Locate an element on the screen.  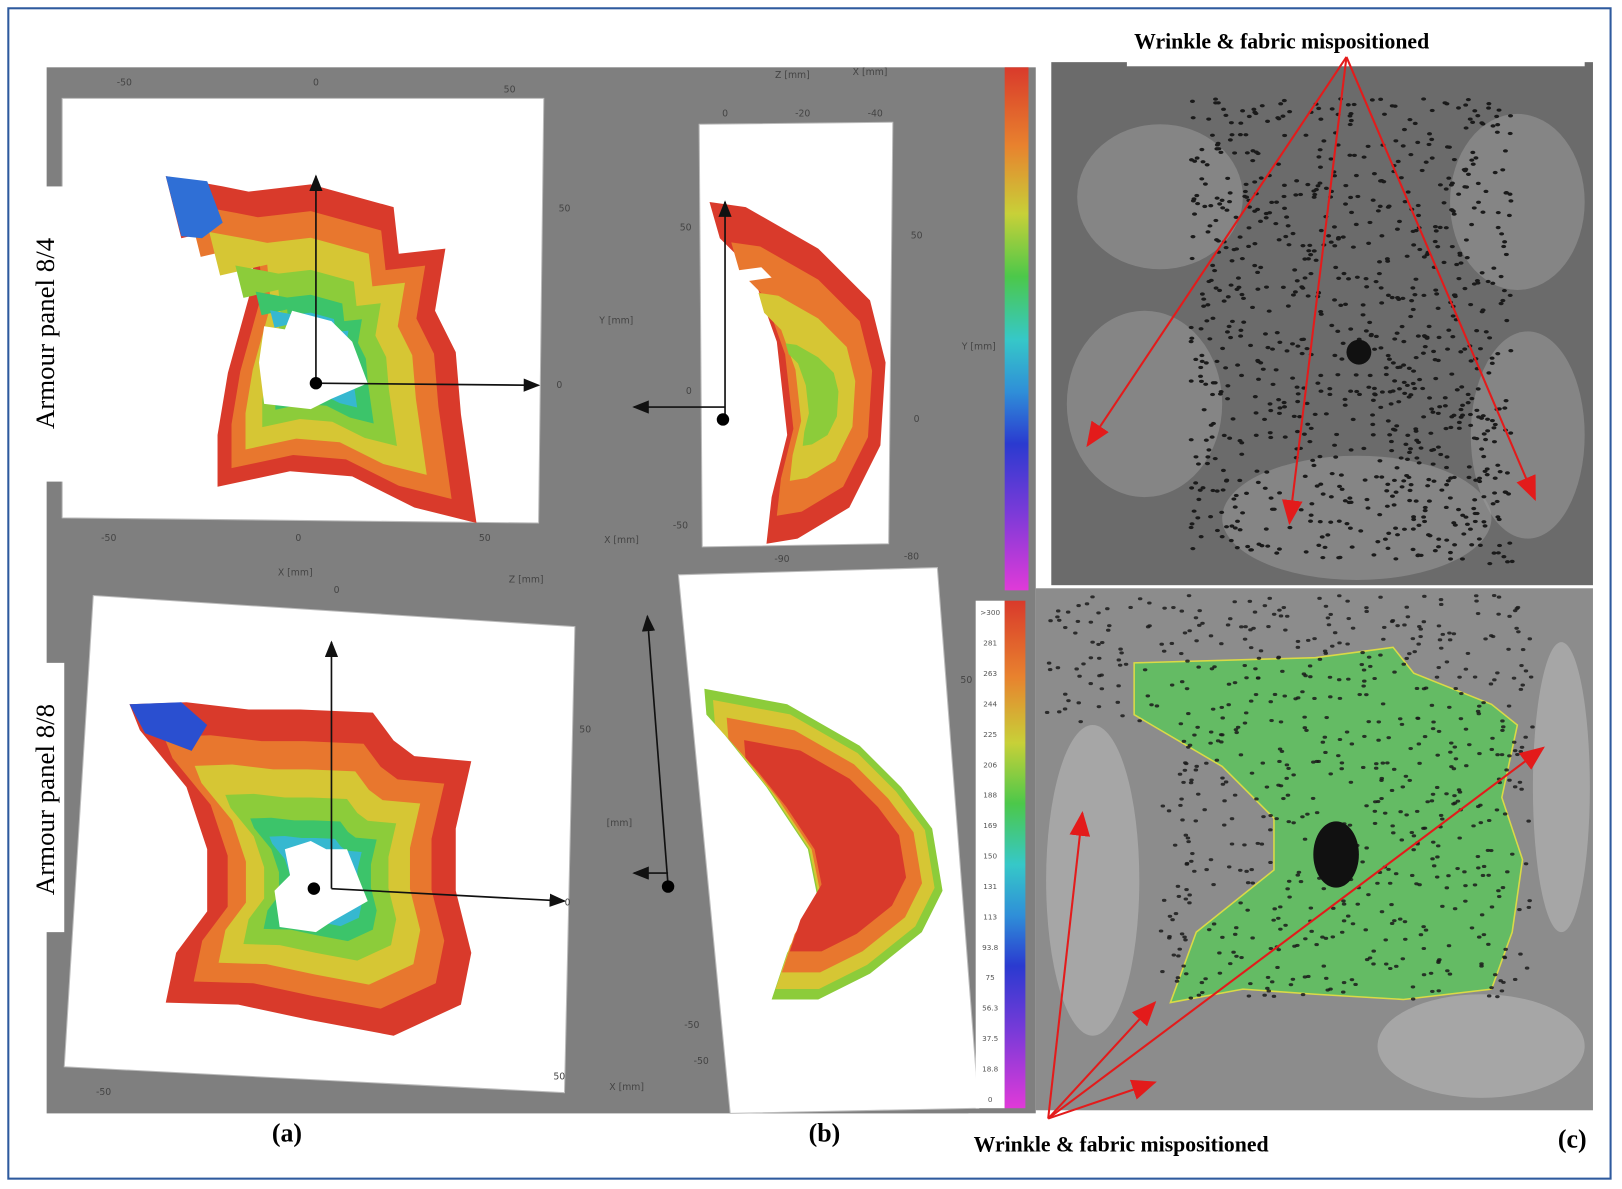
origin is located at coordinates (723, 419).